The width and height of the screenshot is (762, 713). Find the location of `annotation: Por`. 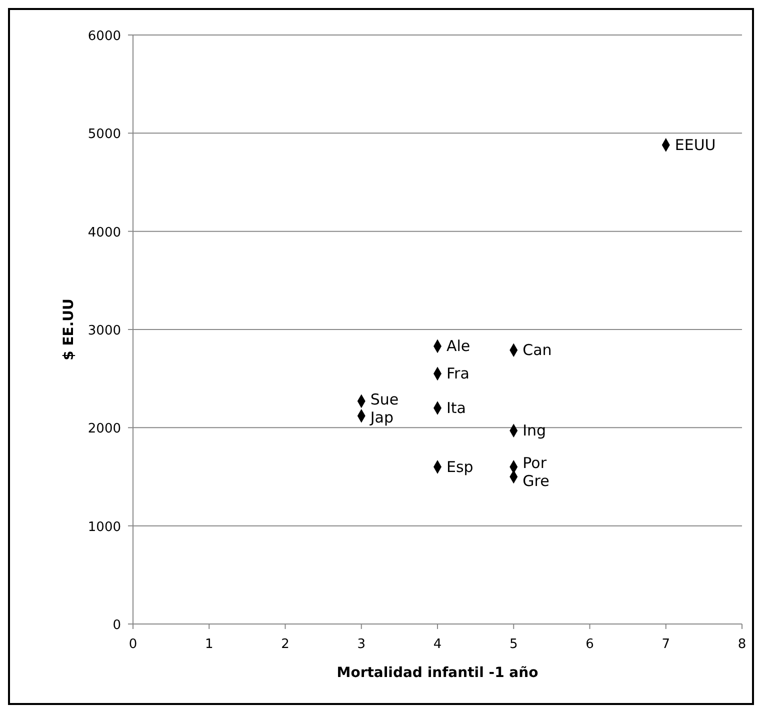

annotation: Por is located at coordinates (535, 463).